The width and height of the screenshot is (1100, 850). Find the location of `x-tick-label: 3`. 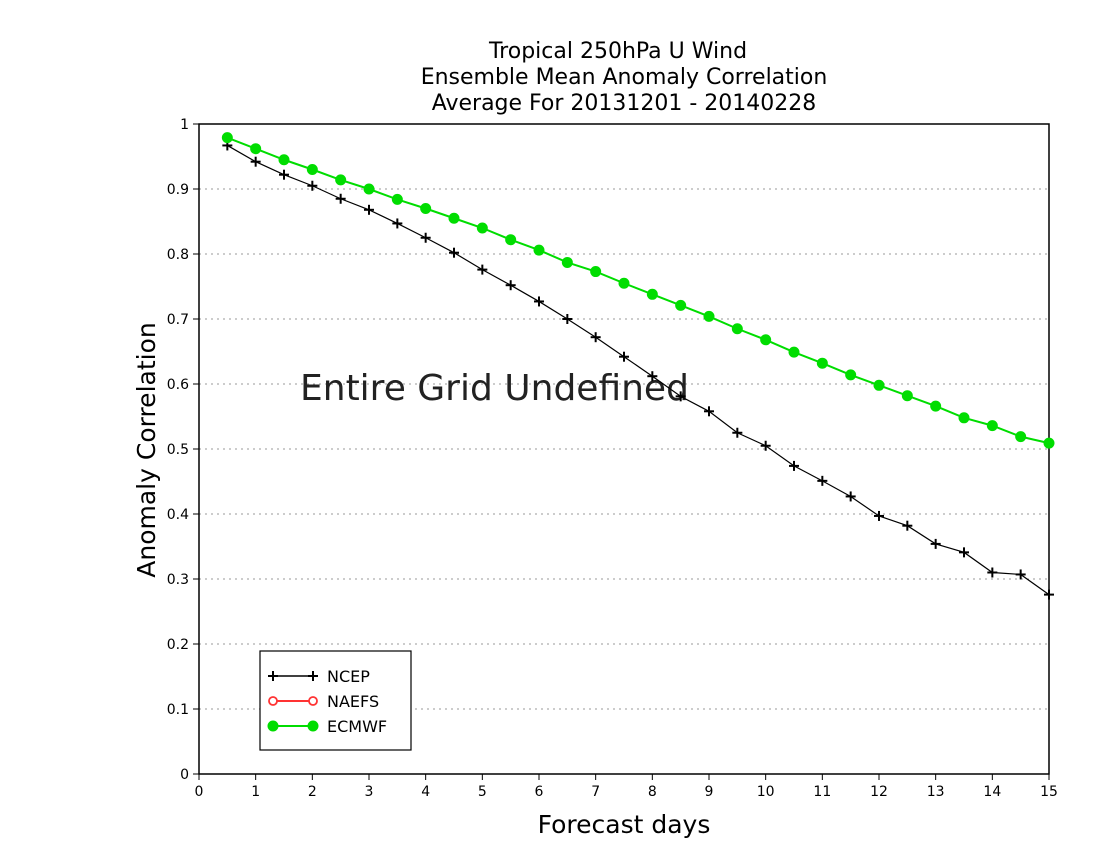

x-tick-label: 3 is located at coordinates (369, 792).